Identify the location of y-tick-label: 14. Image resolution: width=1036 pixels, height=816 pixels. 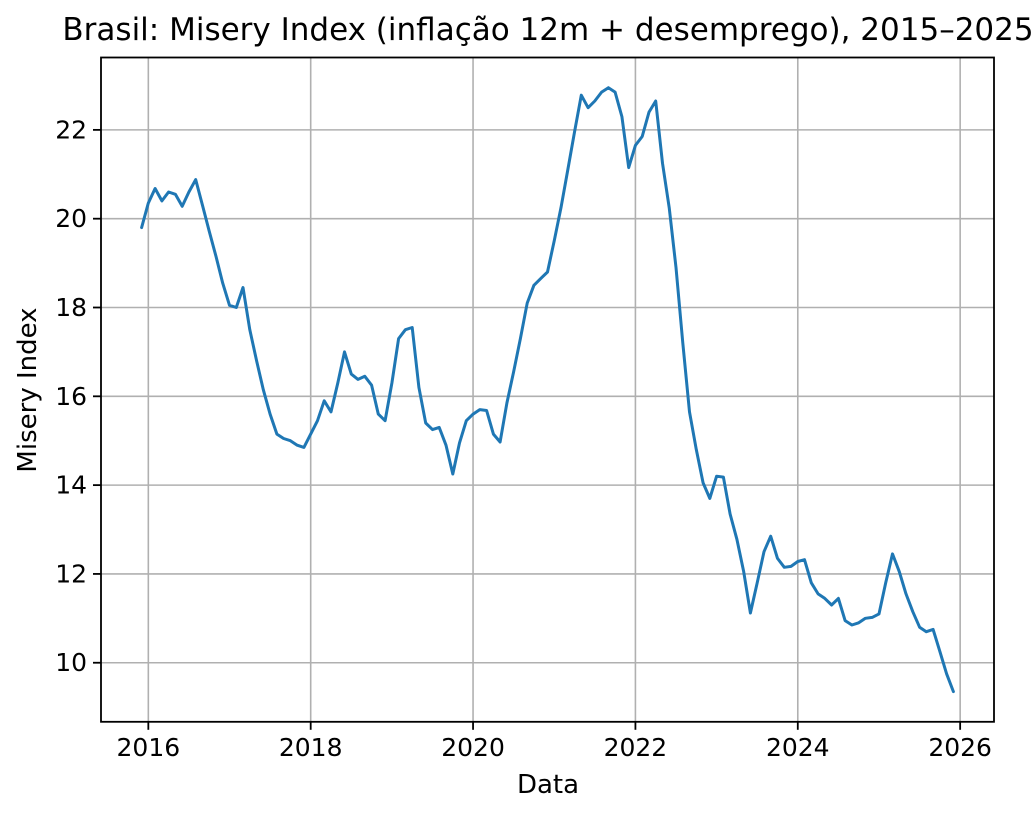
(71, 485).